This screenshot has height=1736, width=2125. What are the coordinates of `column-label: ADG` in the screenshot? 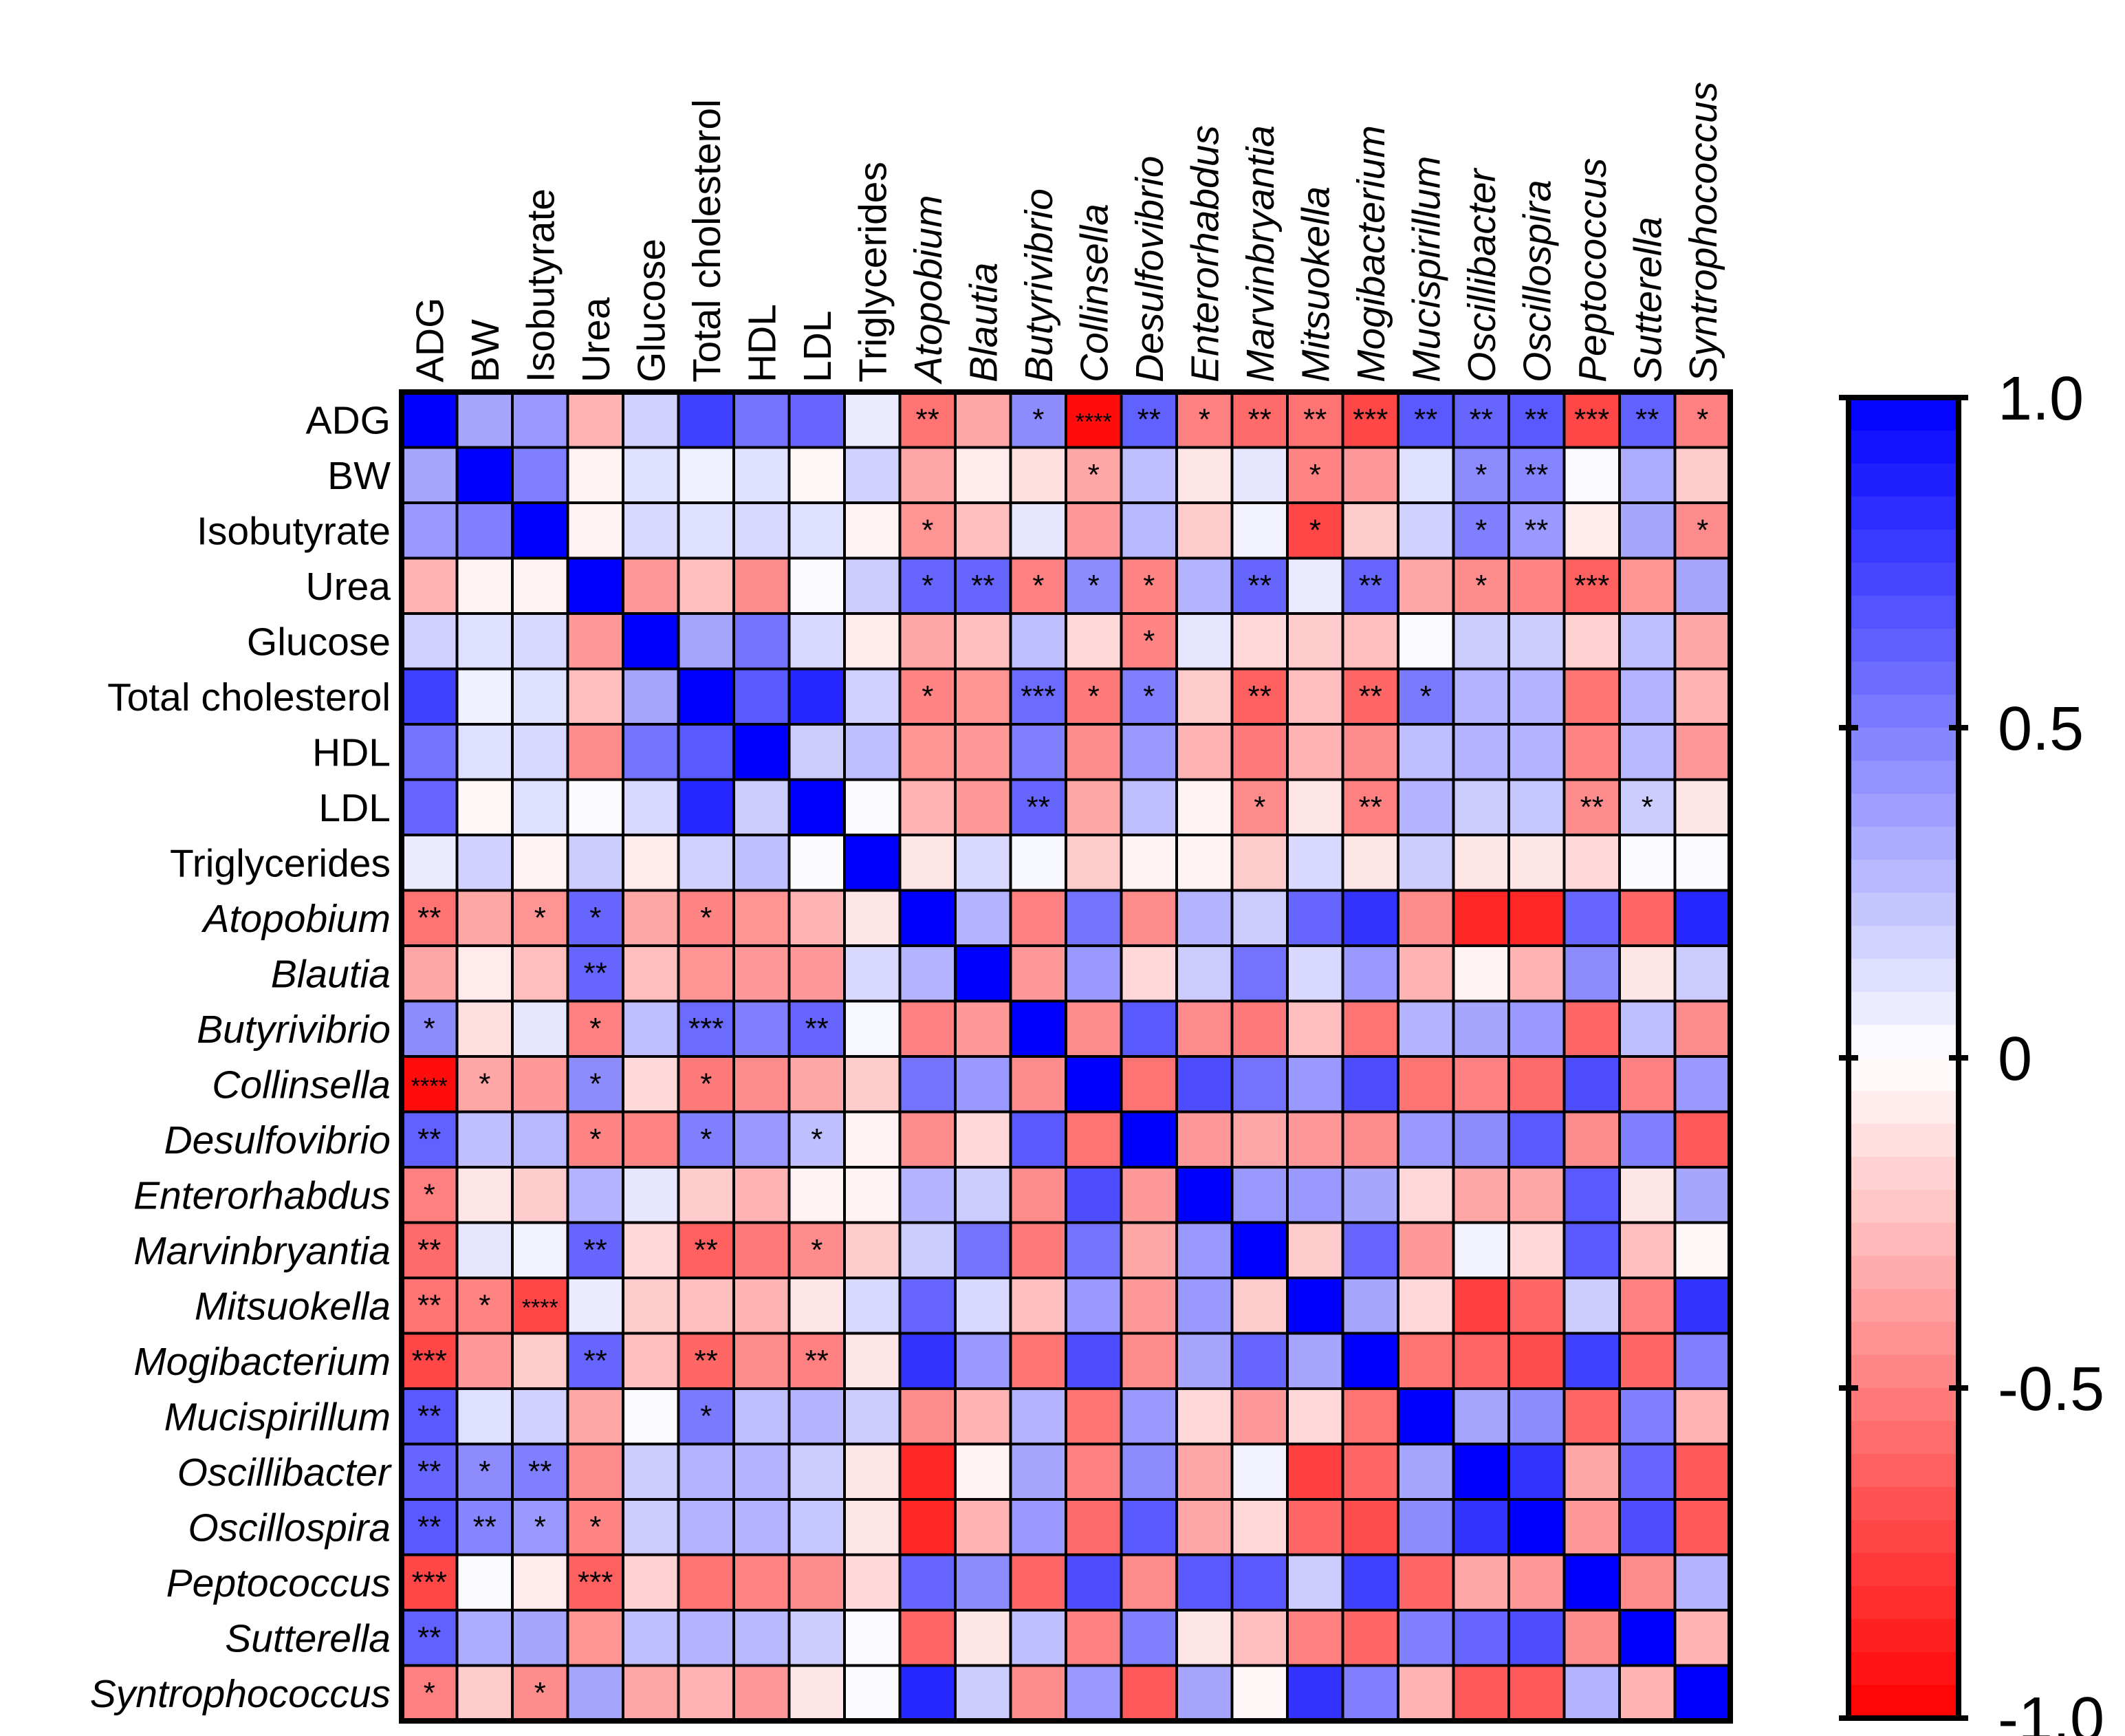 It's located at (430, 339).